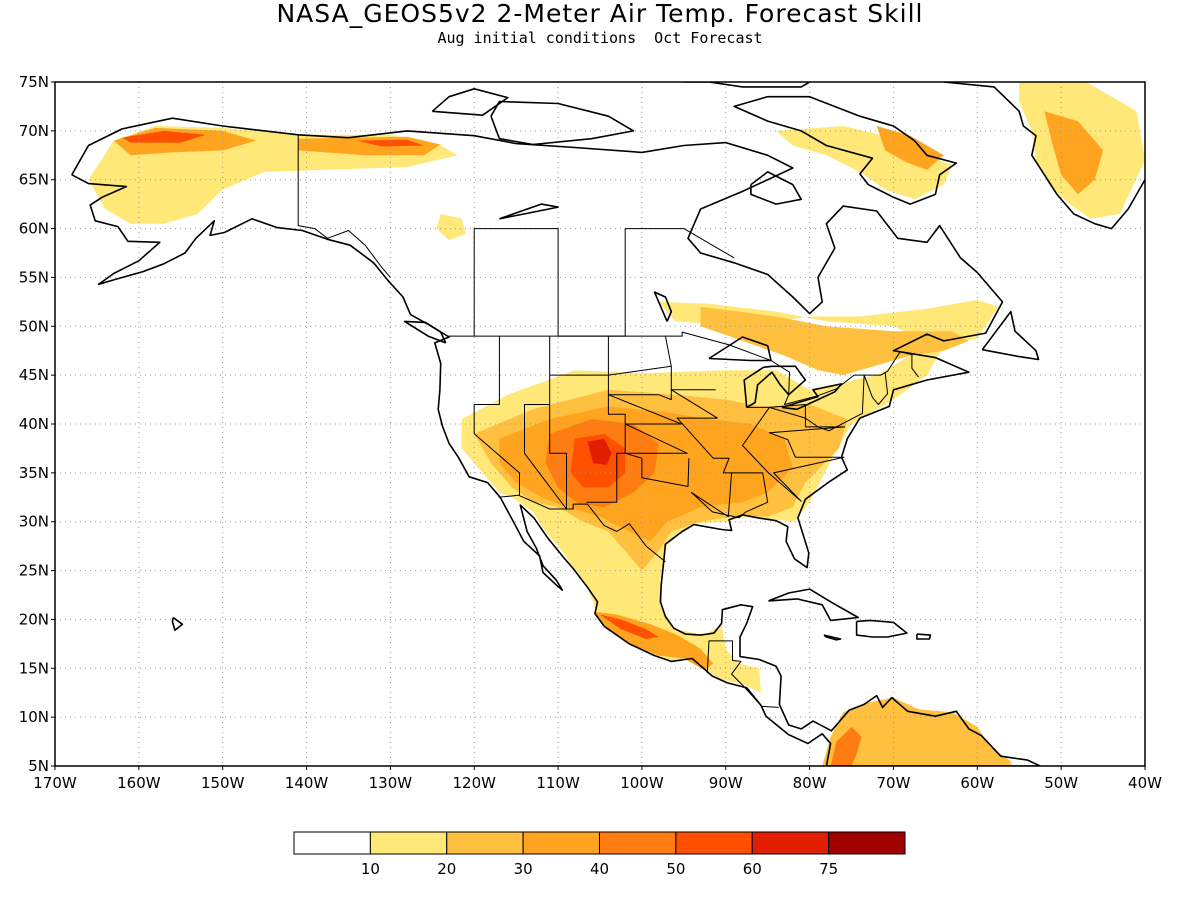  Describe the element at coordinates (604, 282) in the screenshot. I see `border-canada-province-lines` at that location.